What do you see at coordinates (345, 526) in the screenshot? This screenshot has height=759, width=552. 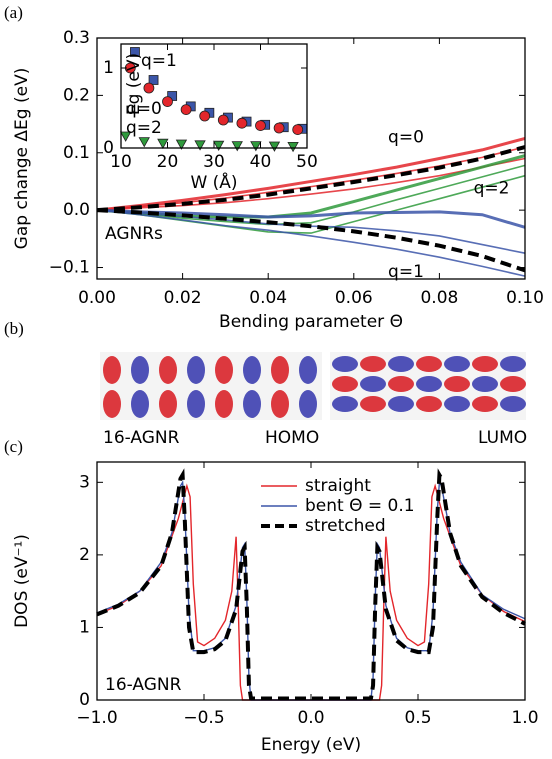 I see `legend-label: stretched` at bounding box center [345, 526].